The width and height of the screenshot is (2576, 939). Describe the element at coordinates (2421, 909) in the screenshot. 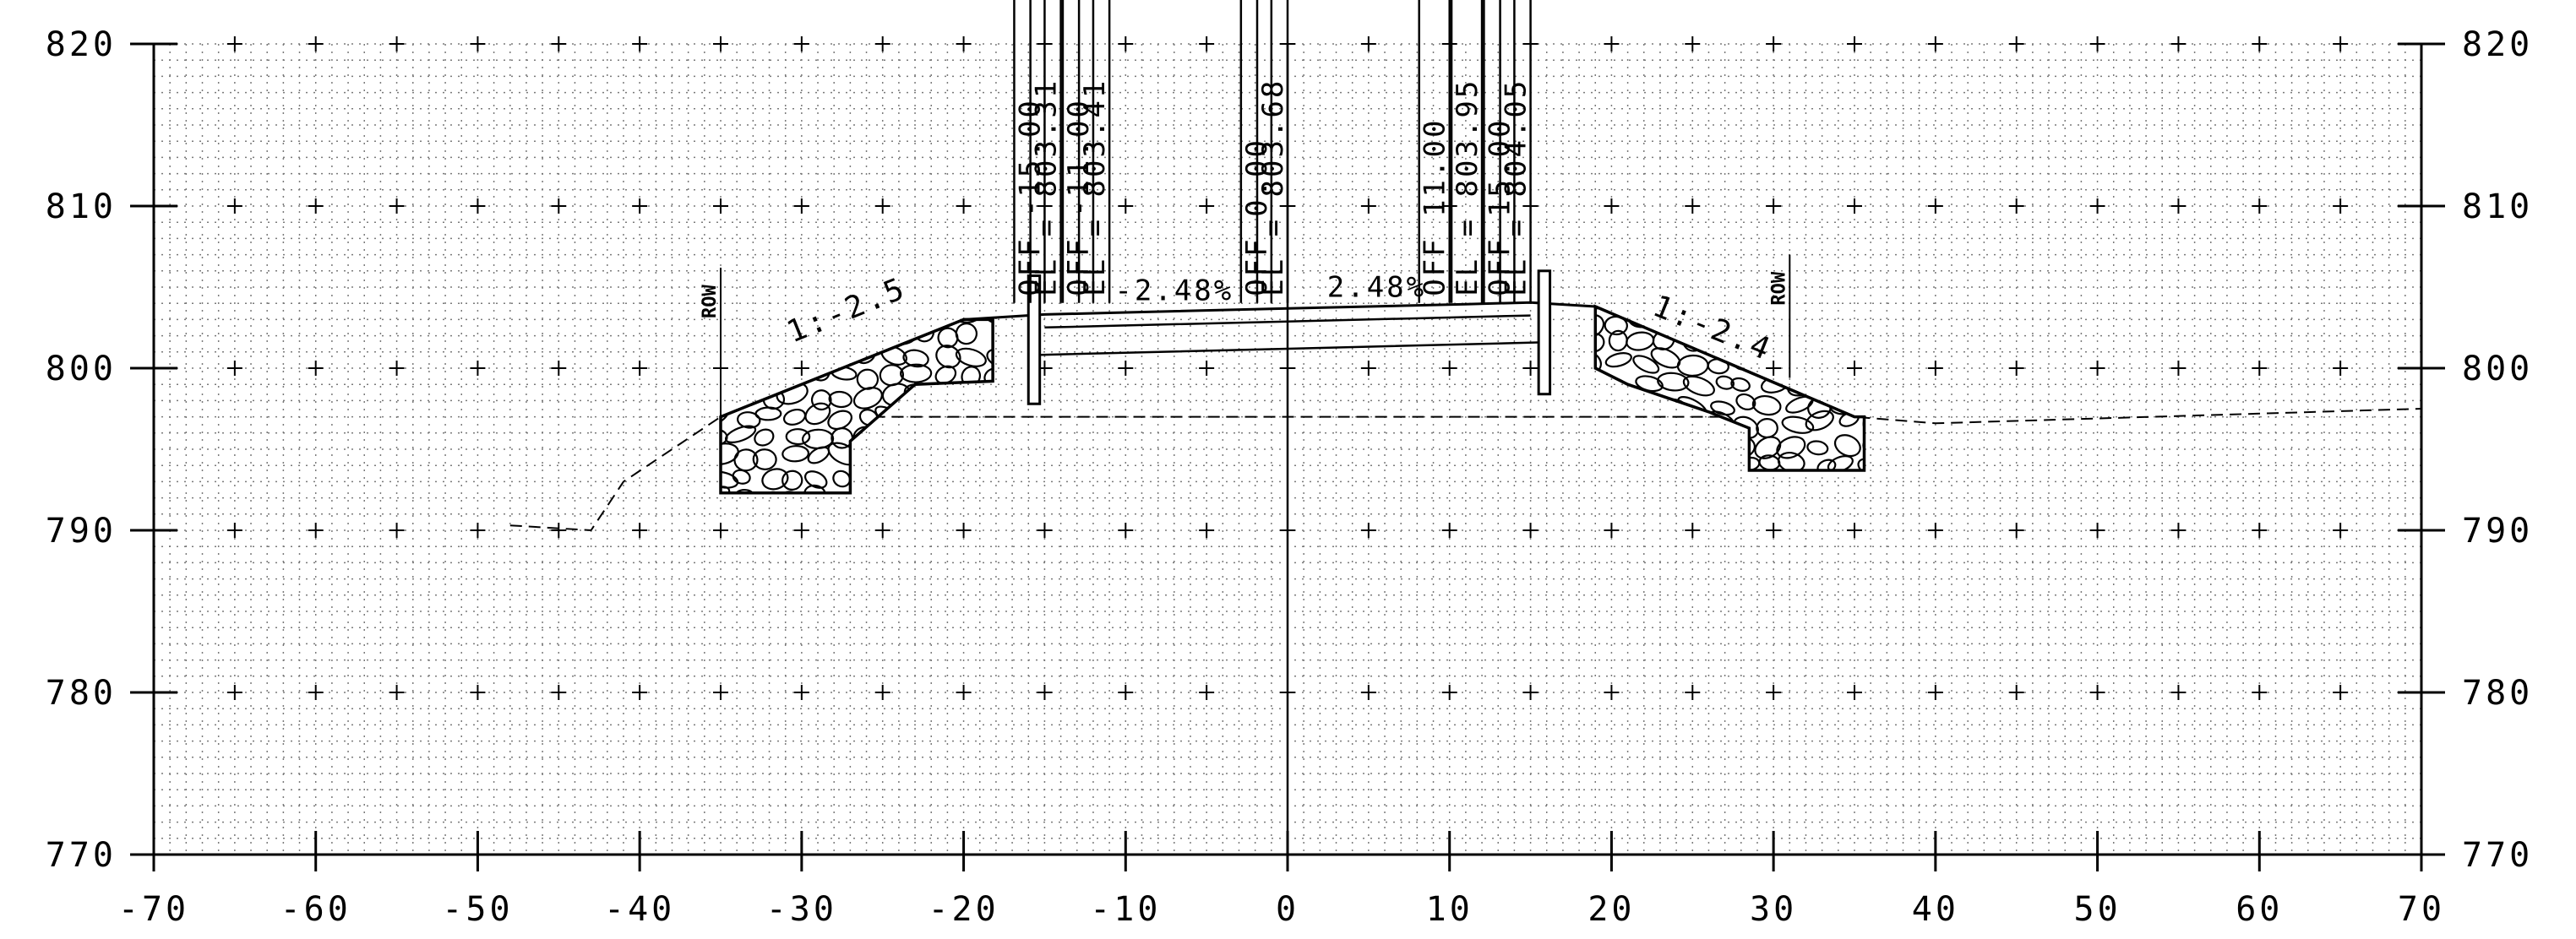

I see `x-tick-label: 70` at that location.